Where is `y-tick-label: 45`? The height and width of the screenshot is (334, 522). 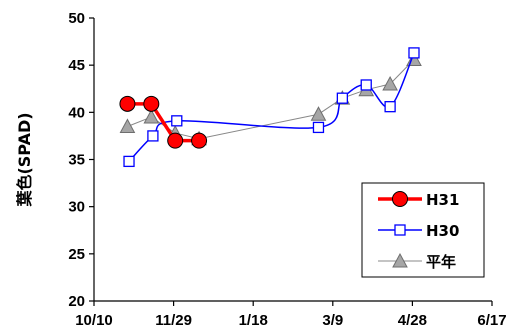
y-tick-label: 45 is located at coordinates (76, 65).